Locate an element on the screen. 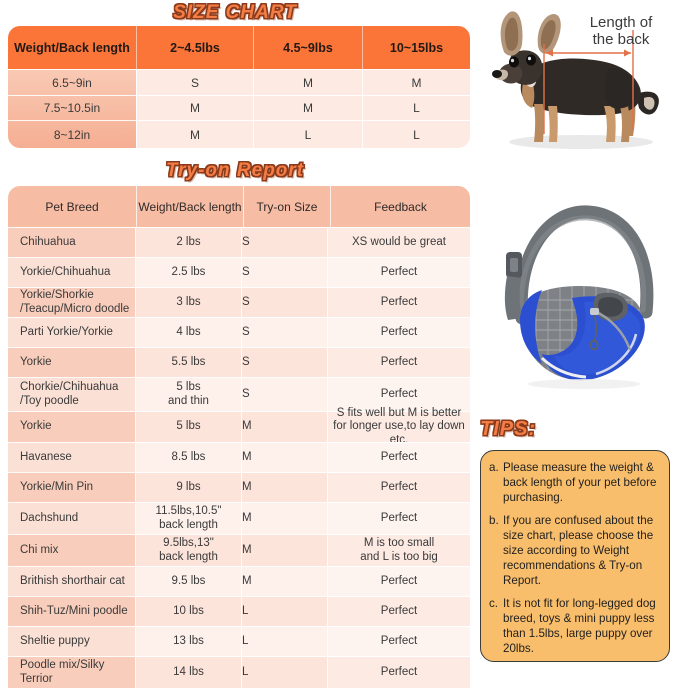 Image resolution: width=679 pixels, height=688 pixels. tryon-cell-text: Parti Yorkie/Yorkie is located at coordinates (66, 331).